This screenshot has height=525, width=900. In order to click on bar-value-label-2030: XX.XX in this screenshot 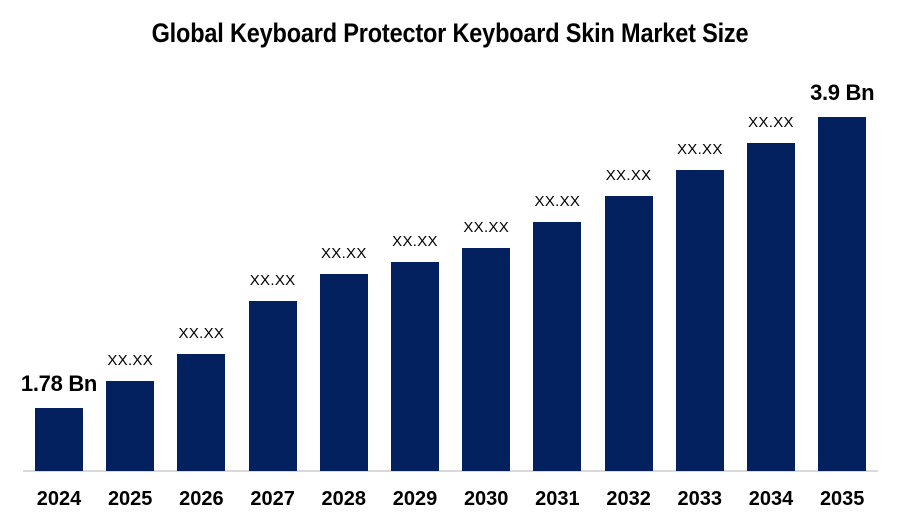, I will do `click(486, 227)`.